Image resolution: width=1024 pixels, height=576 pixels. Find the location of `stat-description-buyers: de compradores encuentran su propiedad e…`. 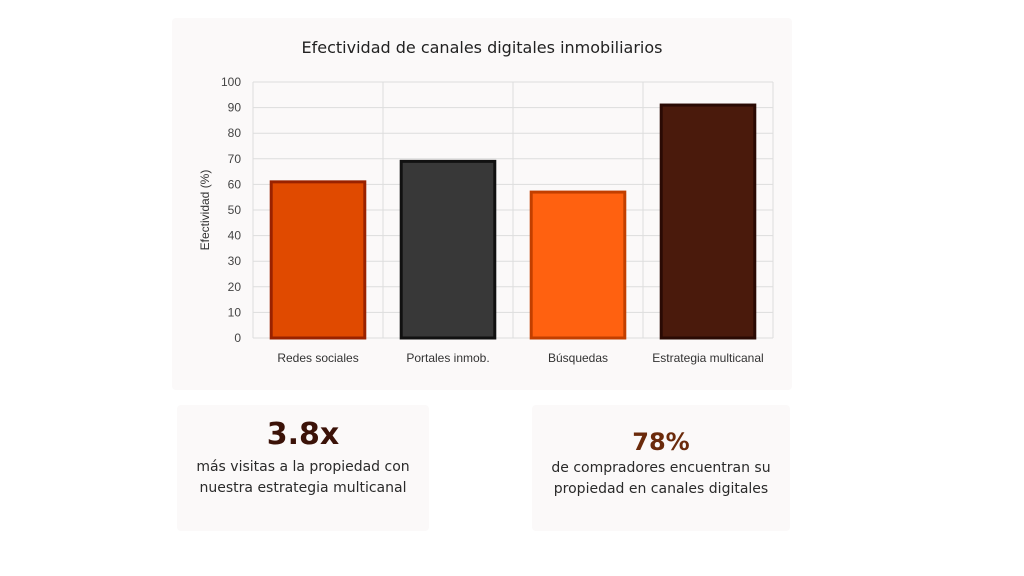

stat-description-buyers: de compradores encuentran su propiedad e… is located at coordinates (661, 478).